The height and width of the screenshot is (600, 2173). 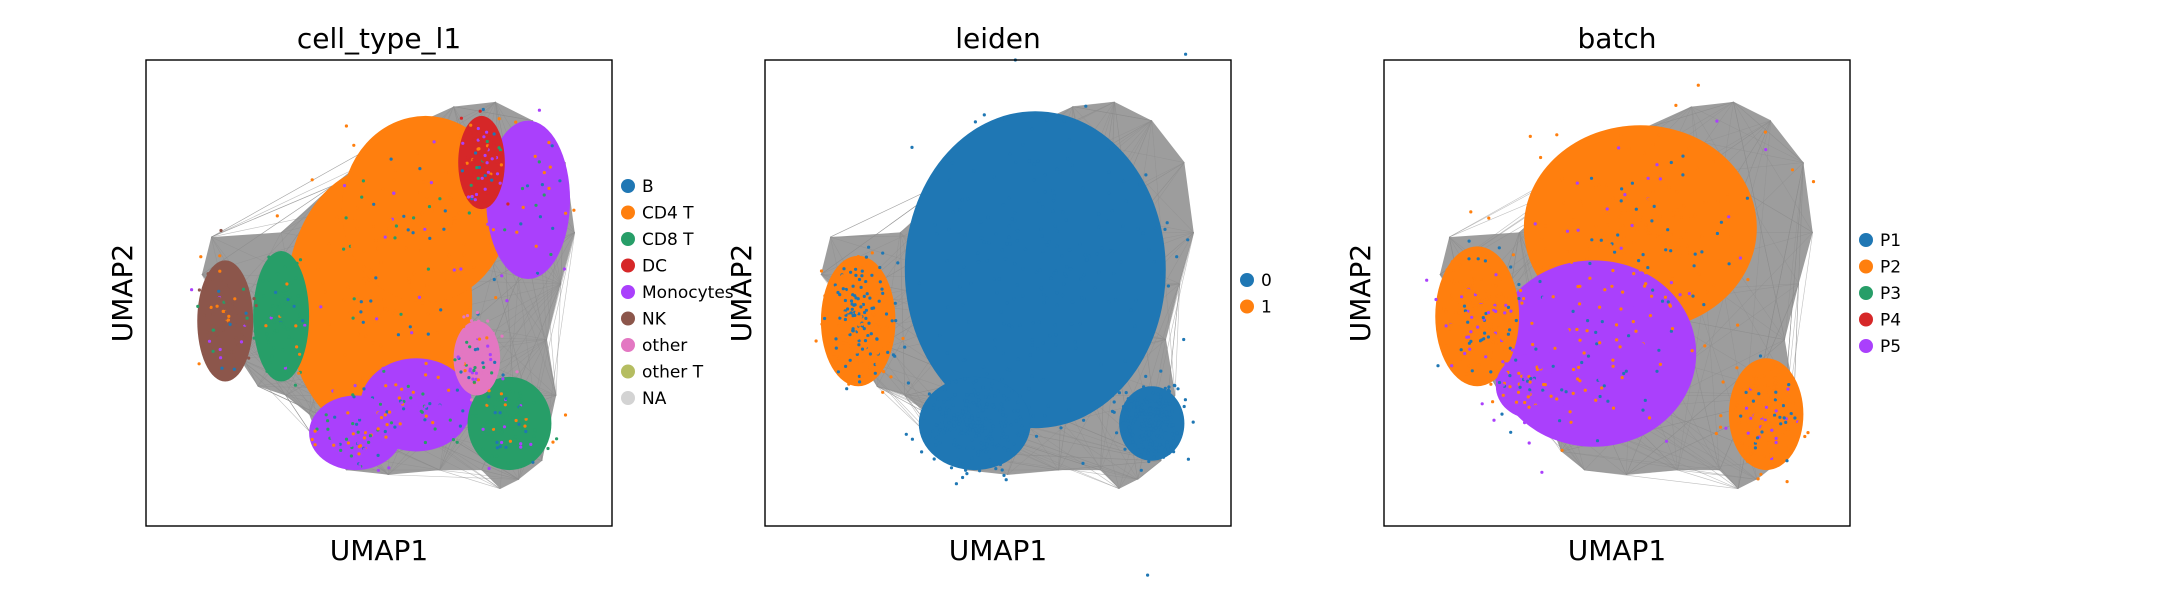 I want to click on legend-marker, so click(x=1866, y=240).